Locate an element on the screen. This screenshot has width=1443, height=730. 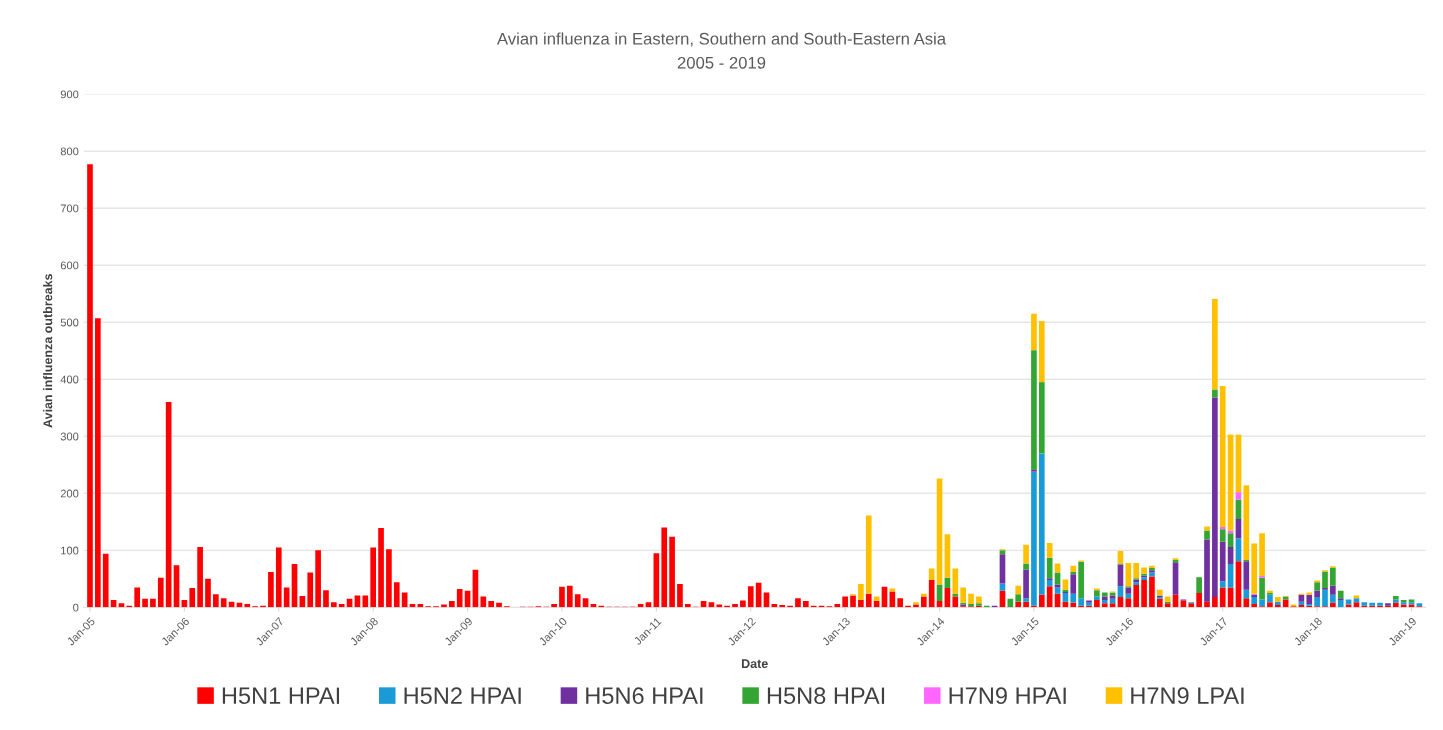
chart-subtitle: 2005 - 2019 is located at coordinates (721, 62).